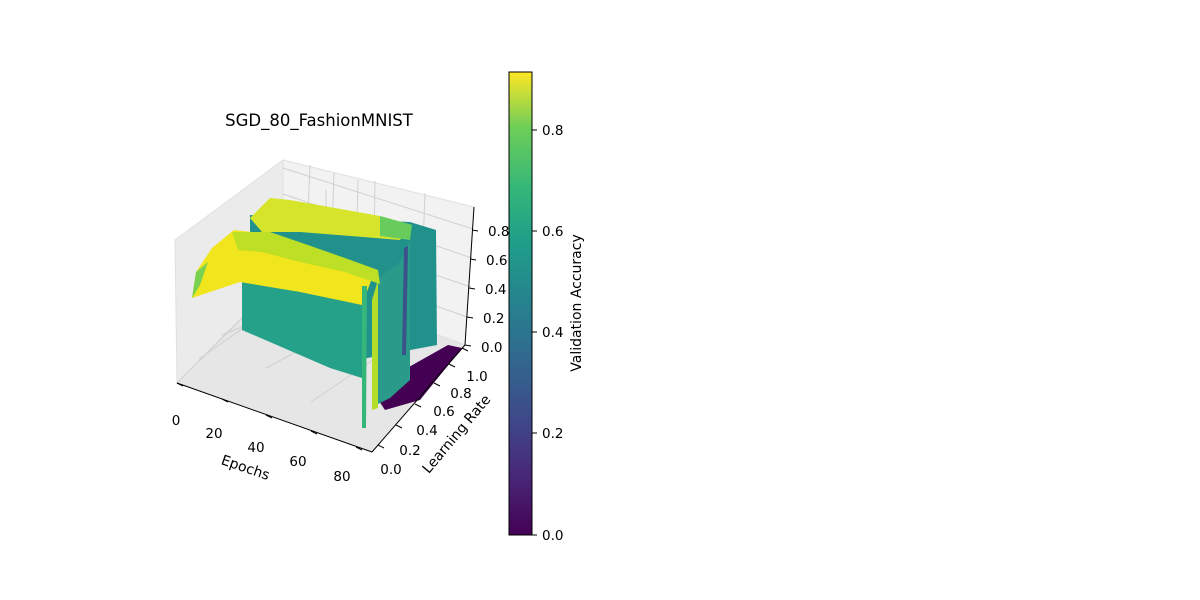  What do you see at coordinates (327, 313) in the screenshot?
I see `surface-plot` at bounding box center [327, 313].